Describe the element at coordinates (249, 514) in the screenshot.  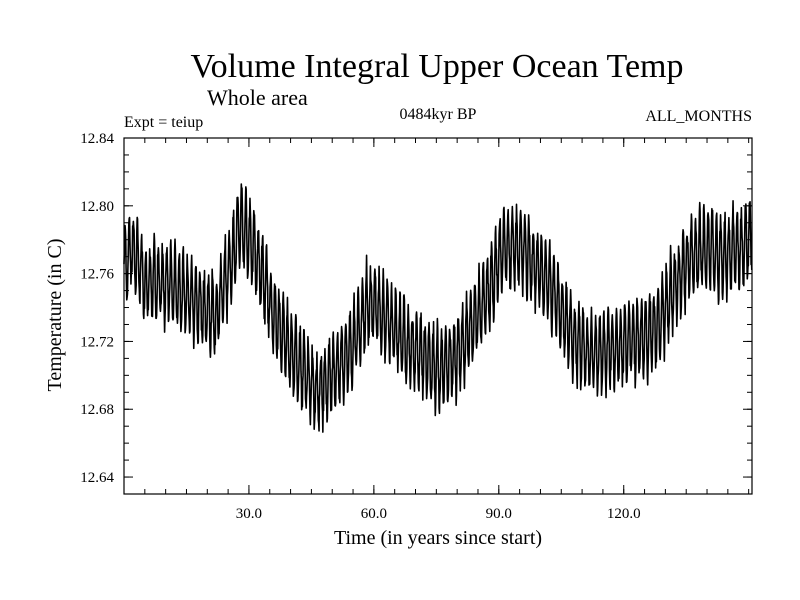
I see `x-tick-label: 30.0` at that location.